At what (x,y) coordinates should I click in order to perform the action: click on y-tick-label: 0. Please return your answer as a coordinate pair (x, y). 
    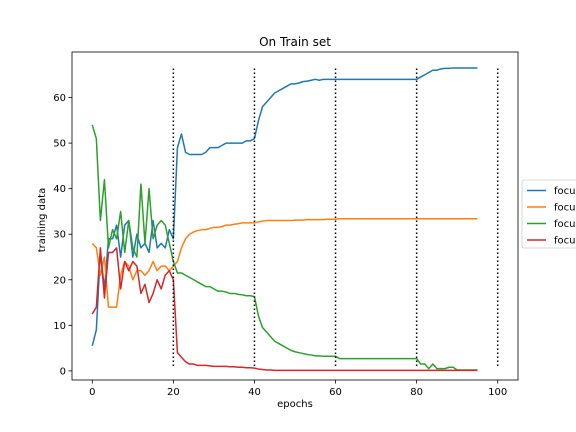
    Looking at the image, I should click on (63, 371).